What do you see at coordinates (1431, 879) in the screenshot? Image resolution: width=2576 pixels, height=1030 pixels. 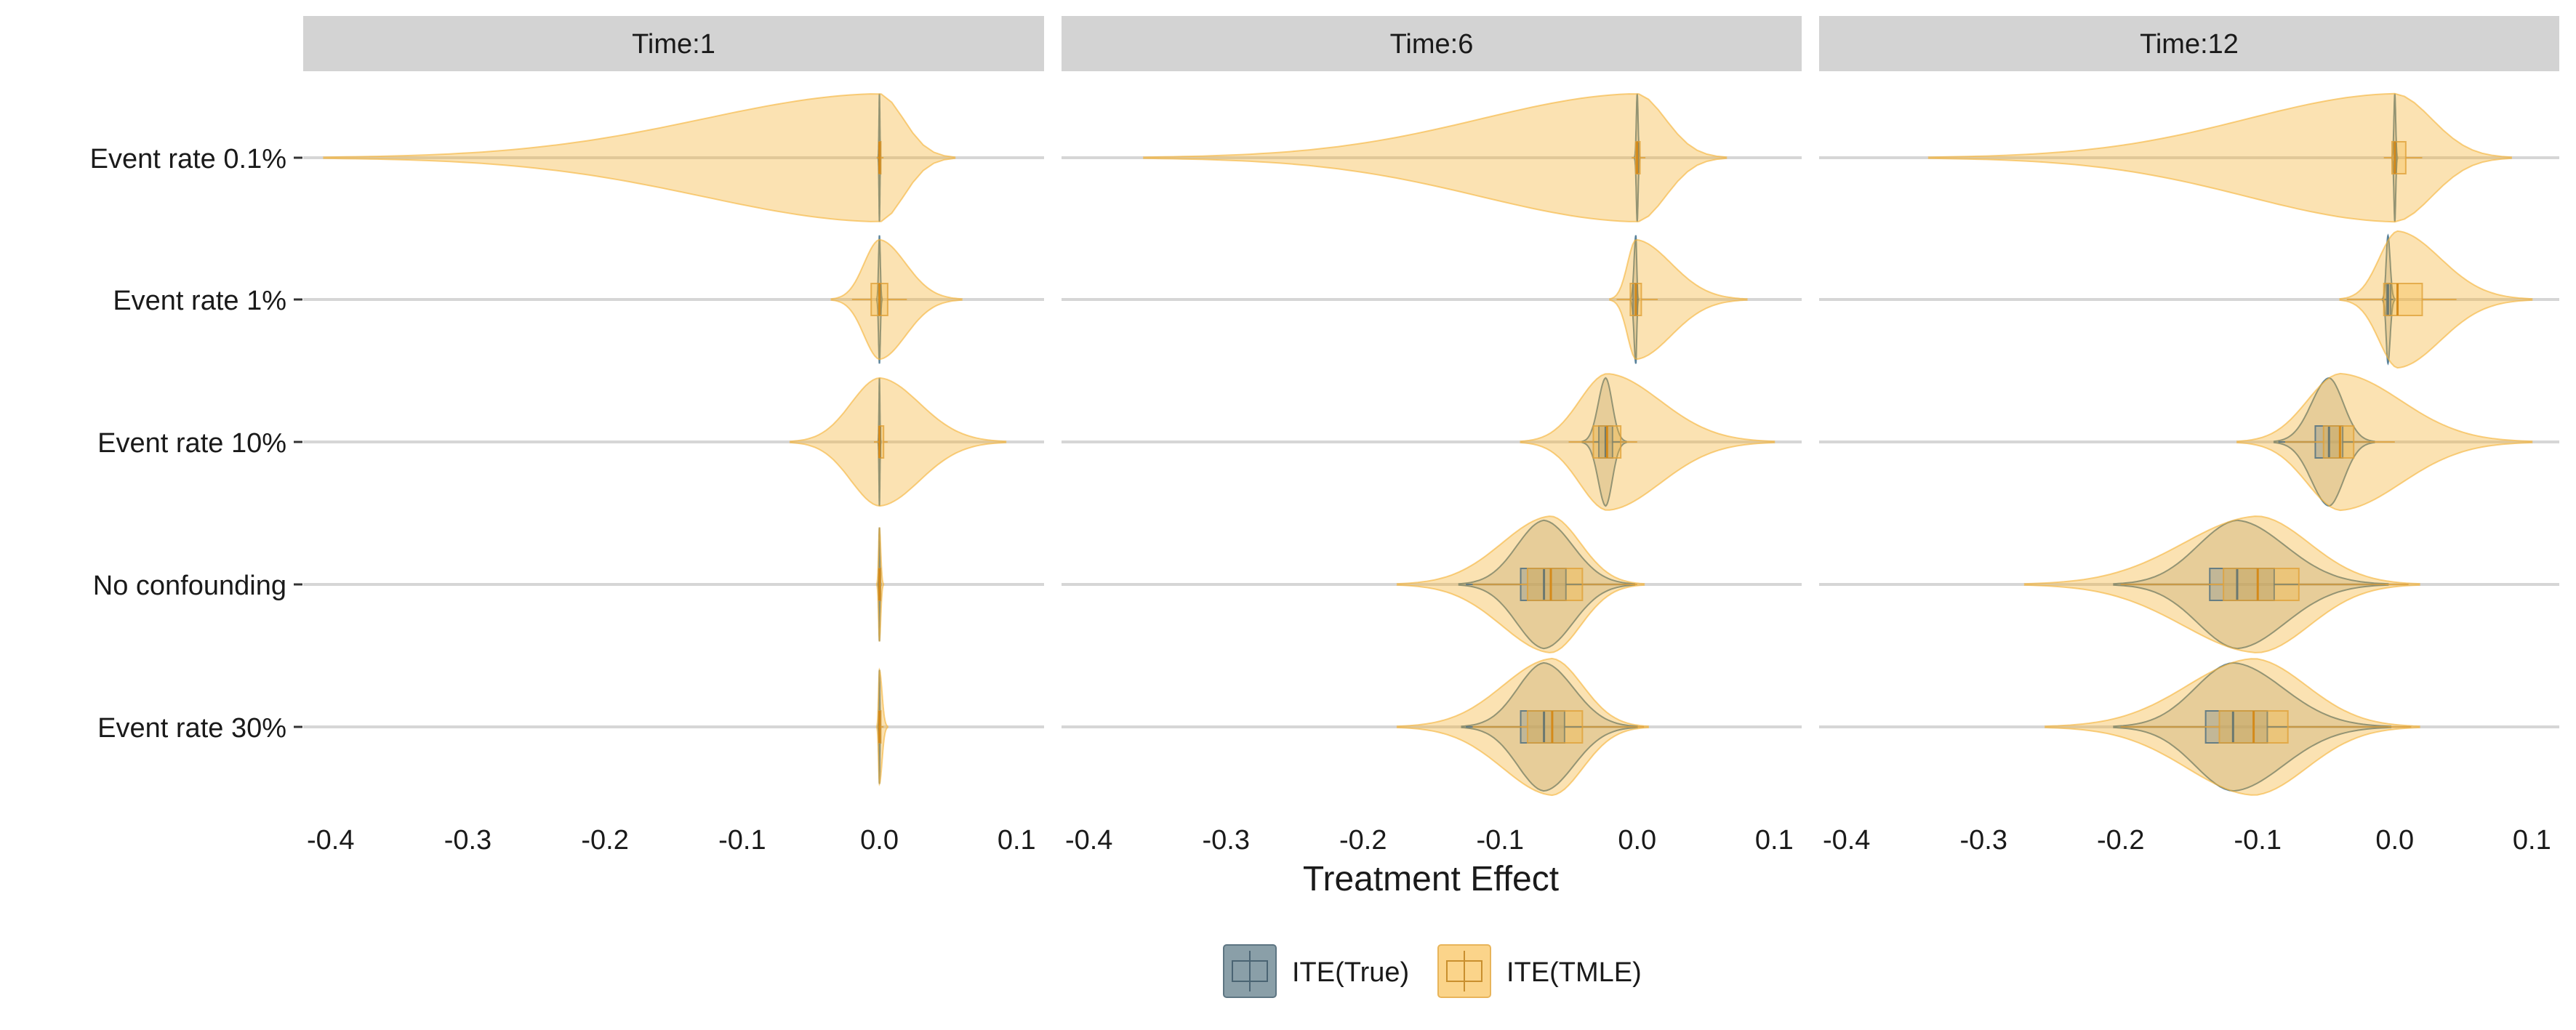 I see `x-axis-title: Treatment Effect` at bounding box center [1431, 879].